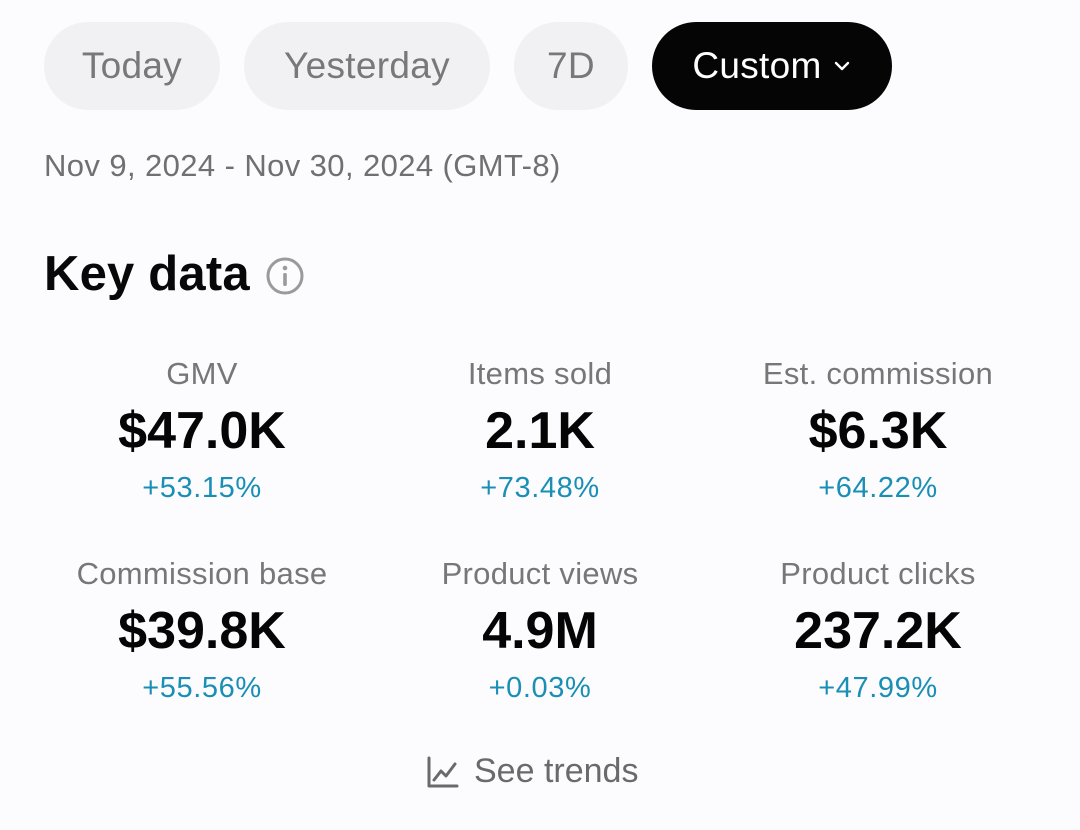 The width and height of the screenshot is (1080, 830). I want to click on metric-commission-base: Commission base $39.8K +55.56%, so click(202, 652).